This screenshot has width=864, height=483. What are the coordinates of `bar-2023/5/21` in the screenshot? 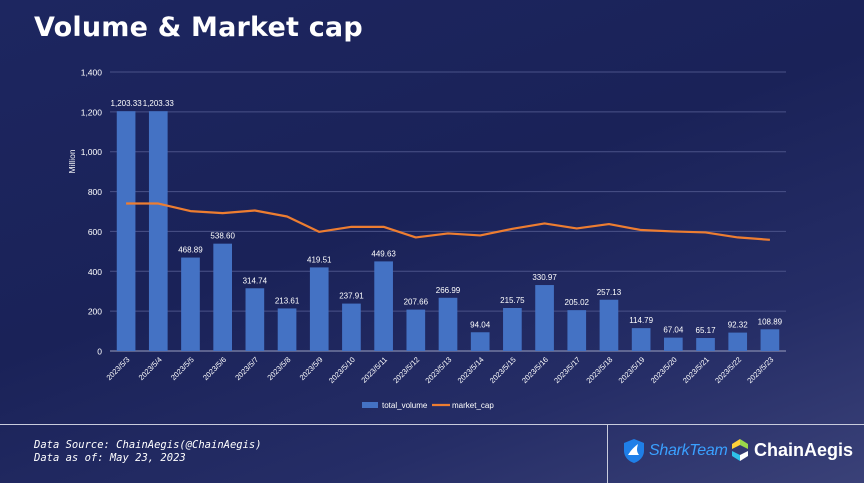 It's located at (705, 344).